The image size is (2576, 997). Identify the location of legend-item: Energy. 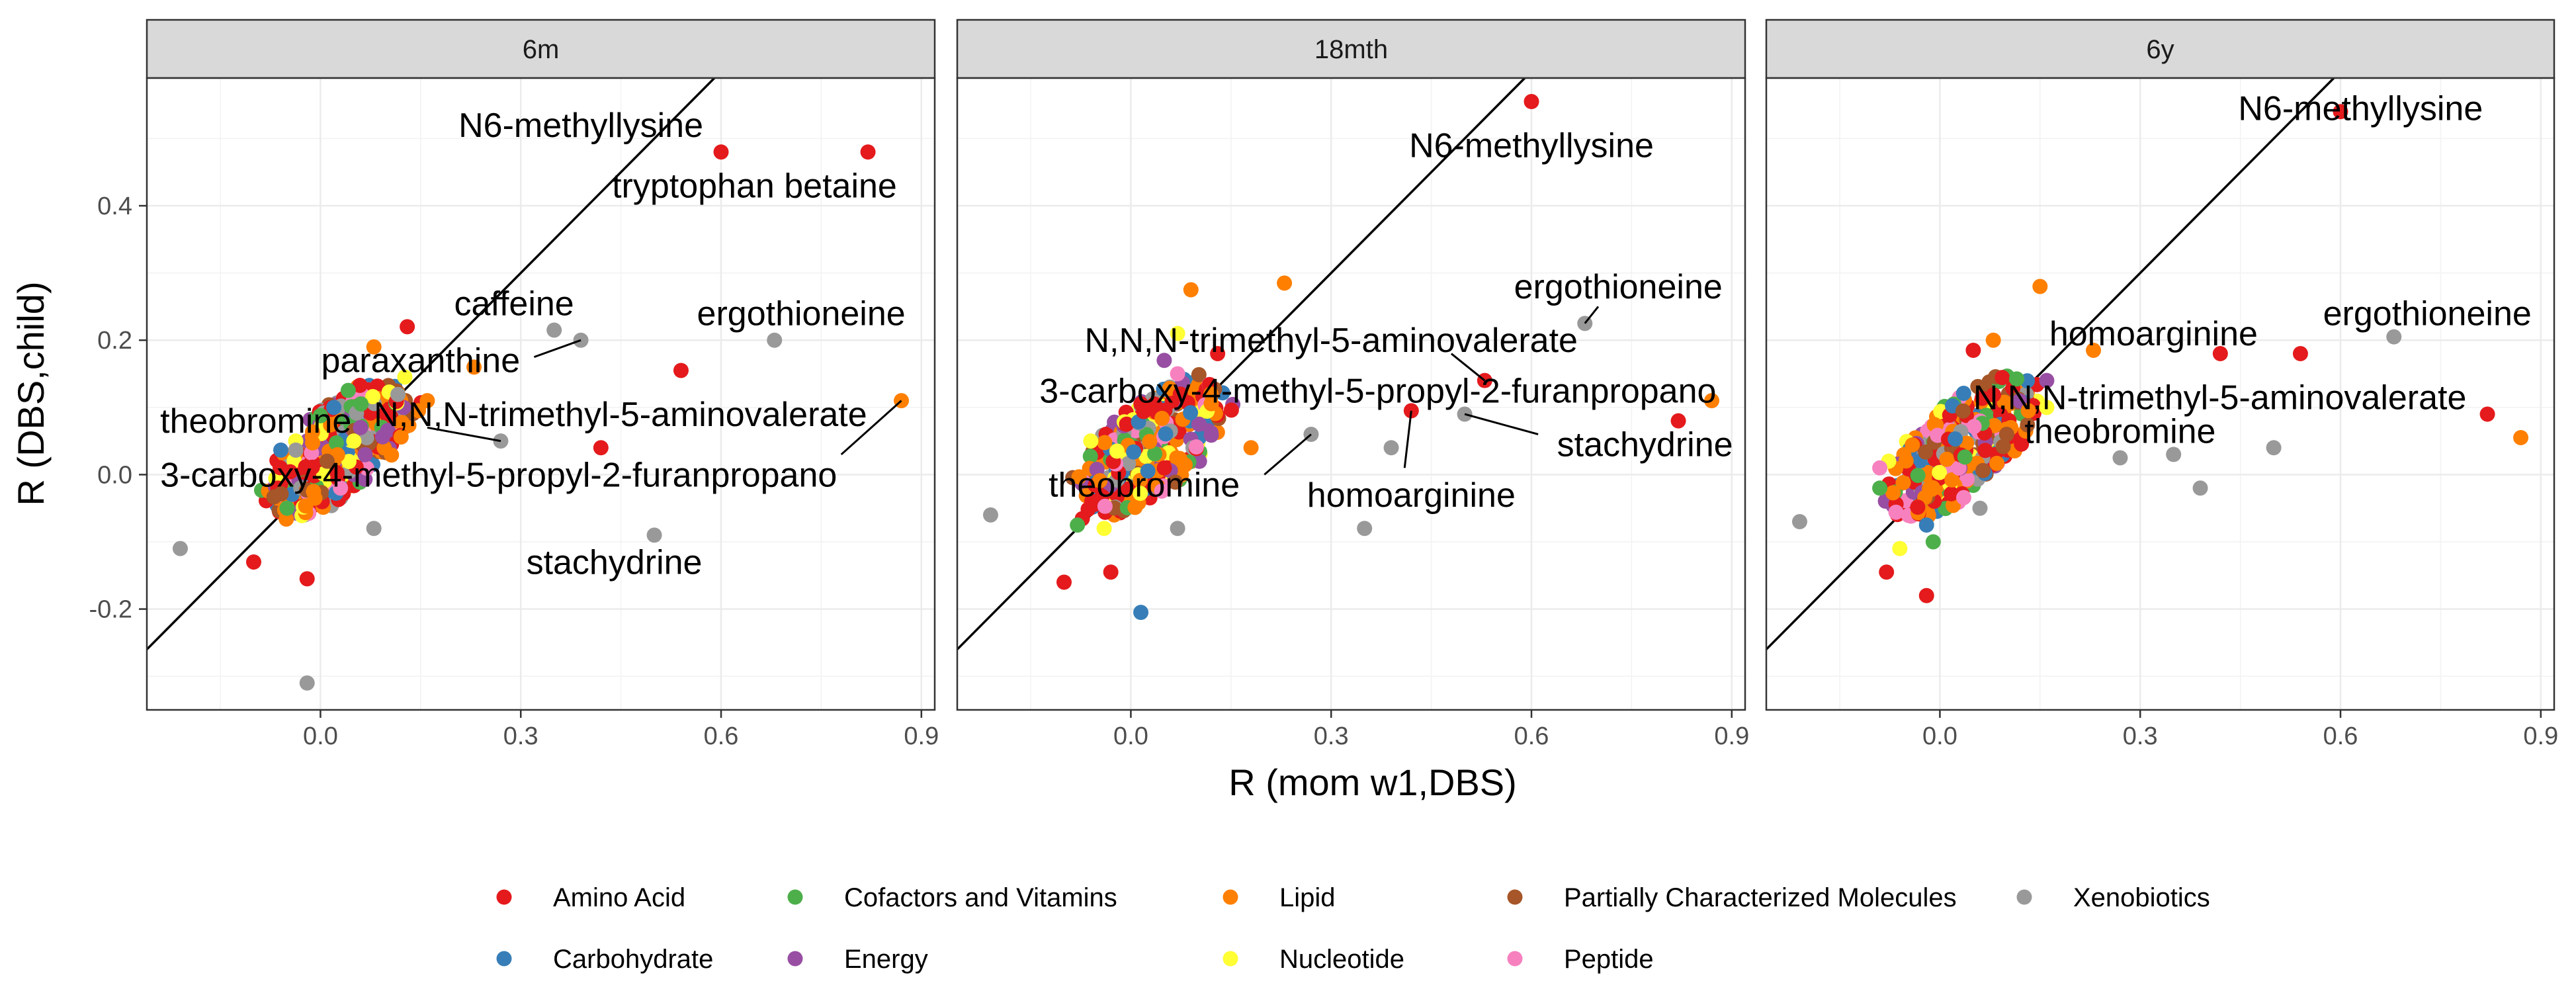
(857, 959).